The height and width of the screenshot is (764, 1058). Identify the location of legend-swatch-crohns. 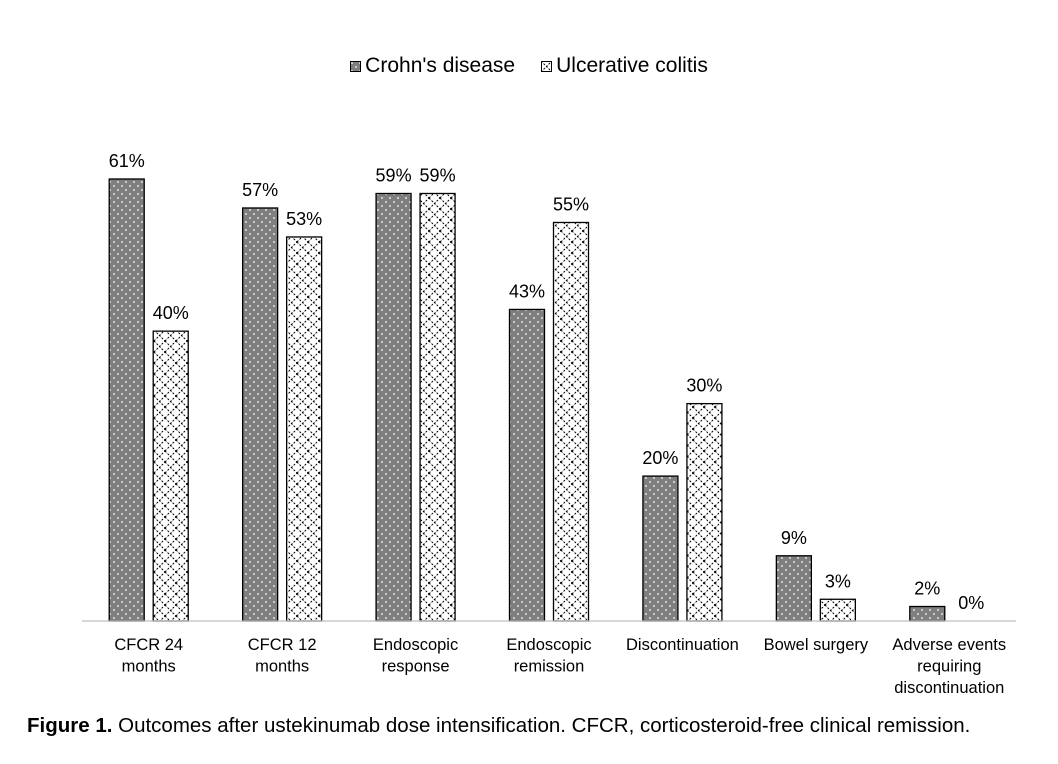
(356, 66).